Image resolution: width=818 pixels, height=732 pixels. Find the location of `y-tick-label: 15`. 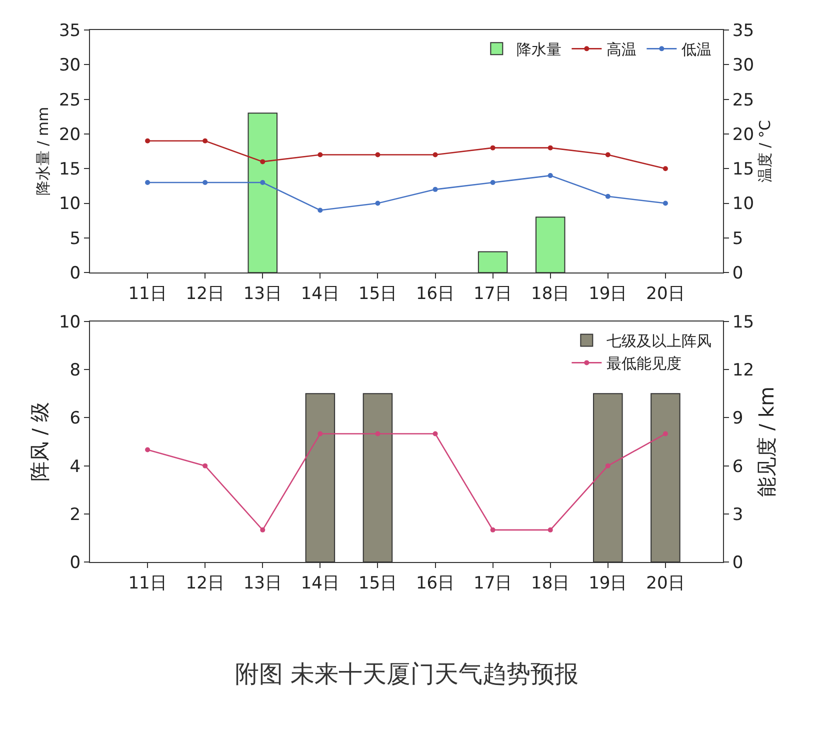

y-tick-label: 15 is located at coordinates (69, 170).